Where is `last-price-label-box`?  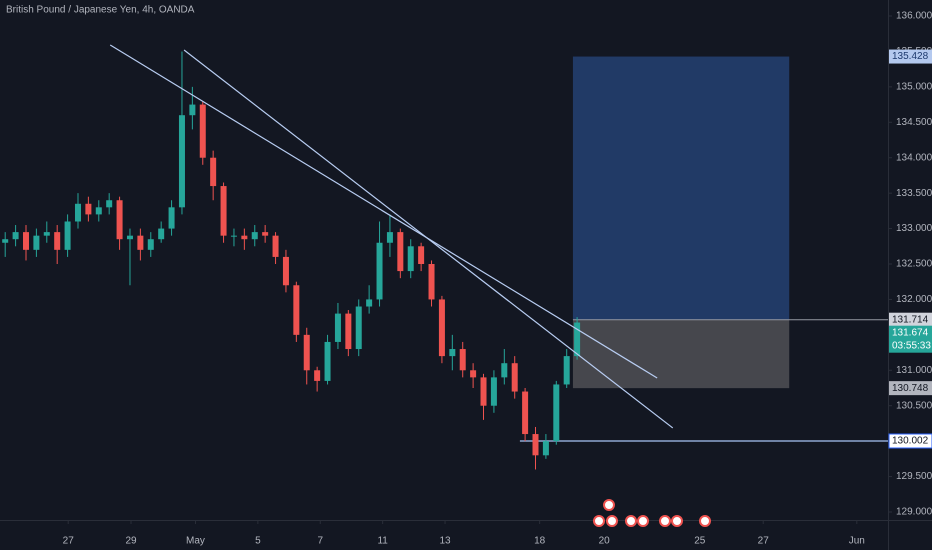 last-price-label-box is located at coordinates (910, 332).